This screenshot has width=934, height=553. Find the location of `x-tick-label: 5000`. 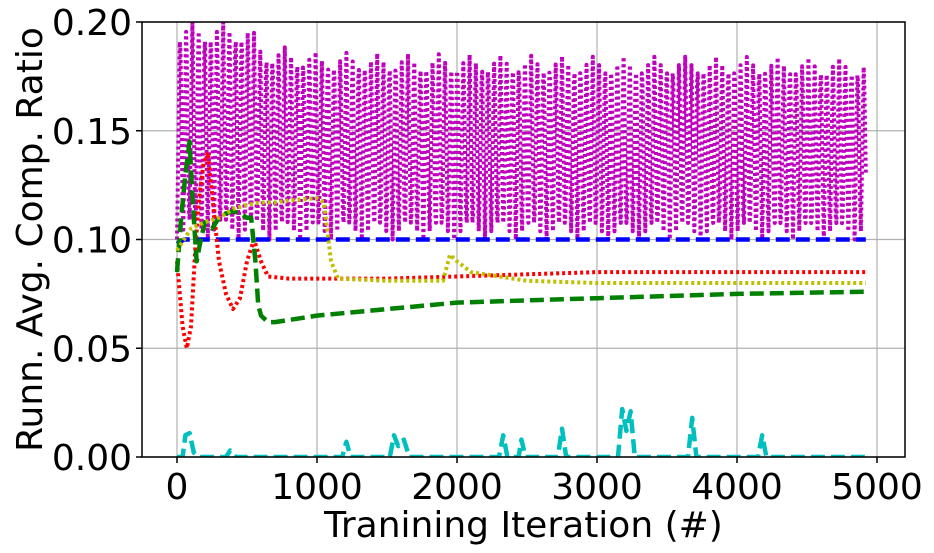

x-tick-label: 5000 is located at coordinates (877, 487).